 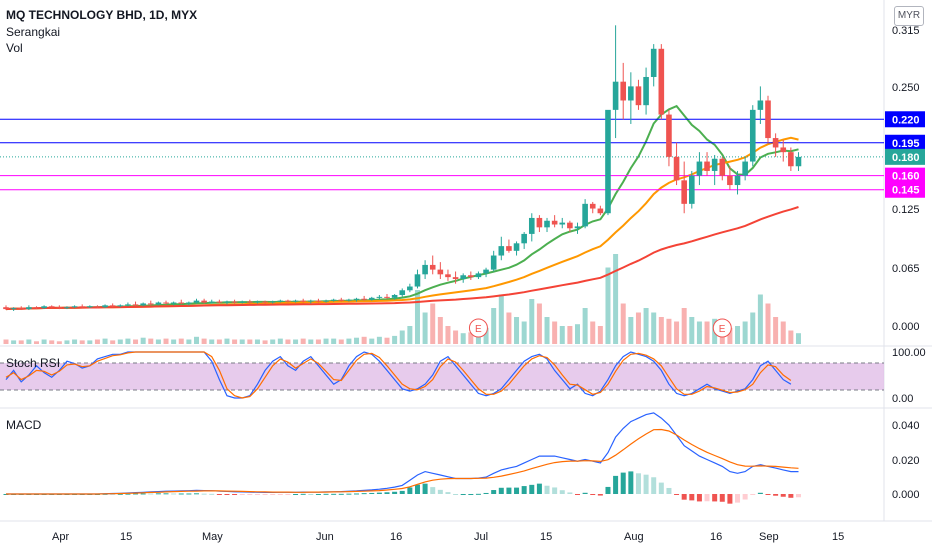 What do you see at coordinates (906, 426) in the screenshot?
I see `macd-axis-tick-label: 0.040` at bounding box center [906, 426].